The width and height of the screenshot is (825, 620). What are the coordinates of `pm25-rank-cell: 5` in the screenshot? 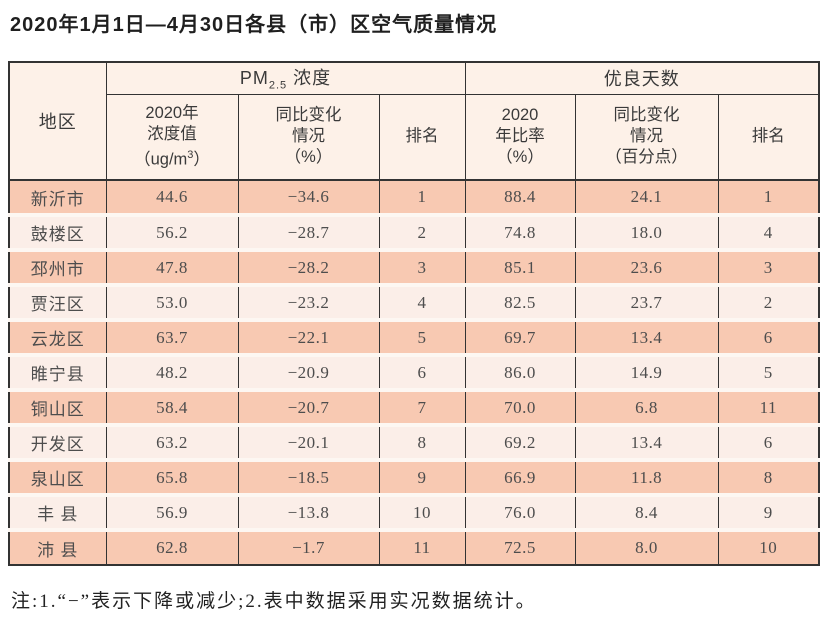 It's located at (422, 336).